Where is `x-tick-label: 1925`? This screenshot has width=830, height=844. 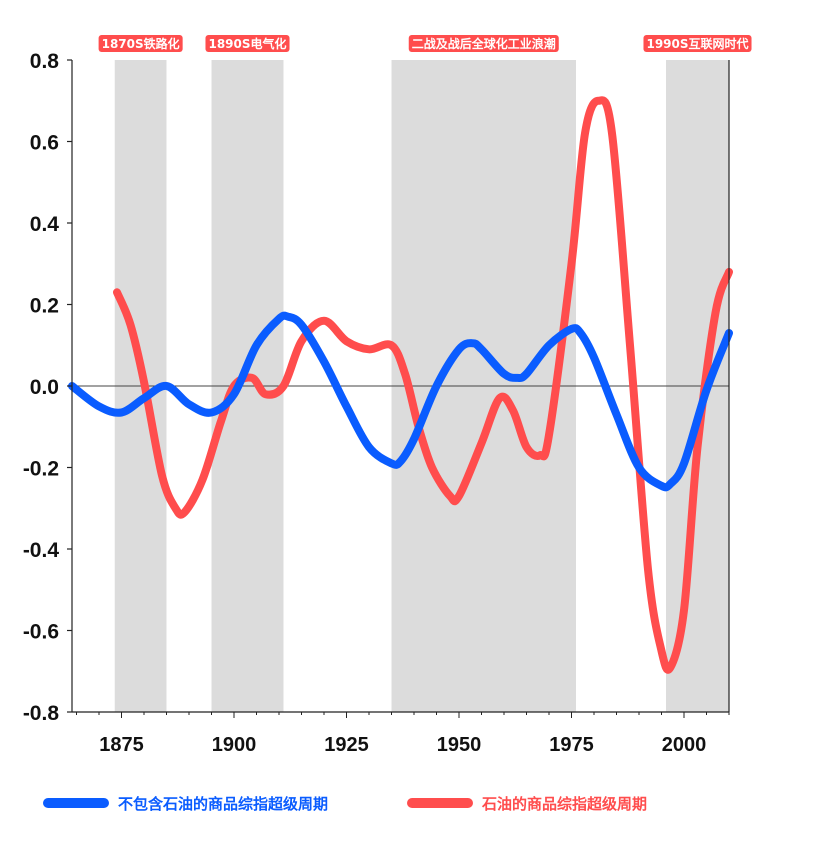 x-tick-label: 1925 is located at coordinates (346, 745).